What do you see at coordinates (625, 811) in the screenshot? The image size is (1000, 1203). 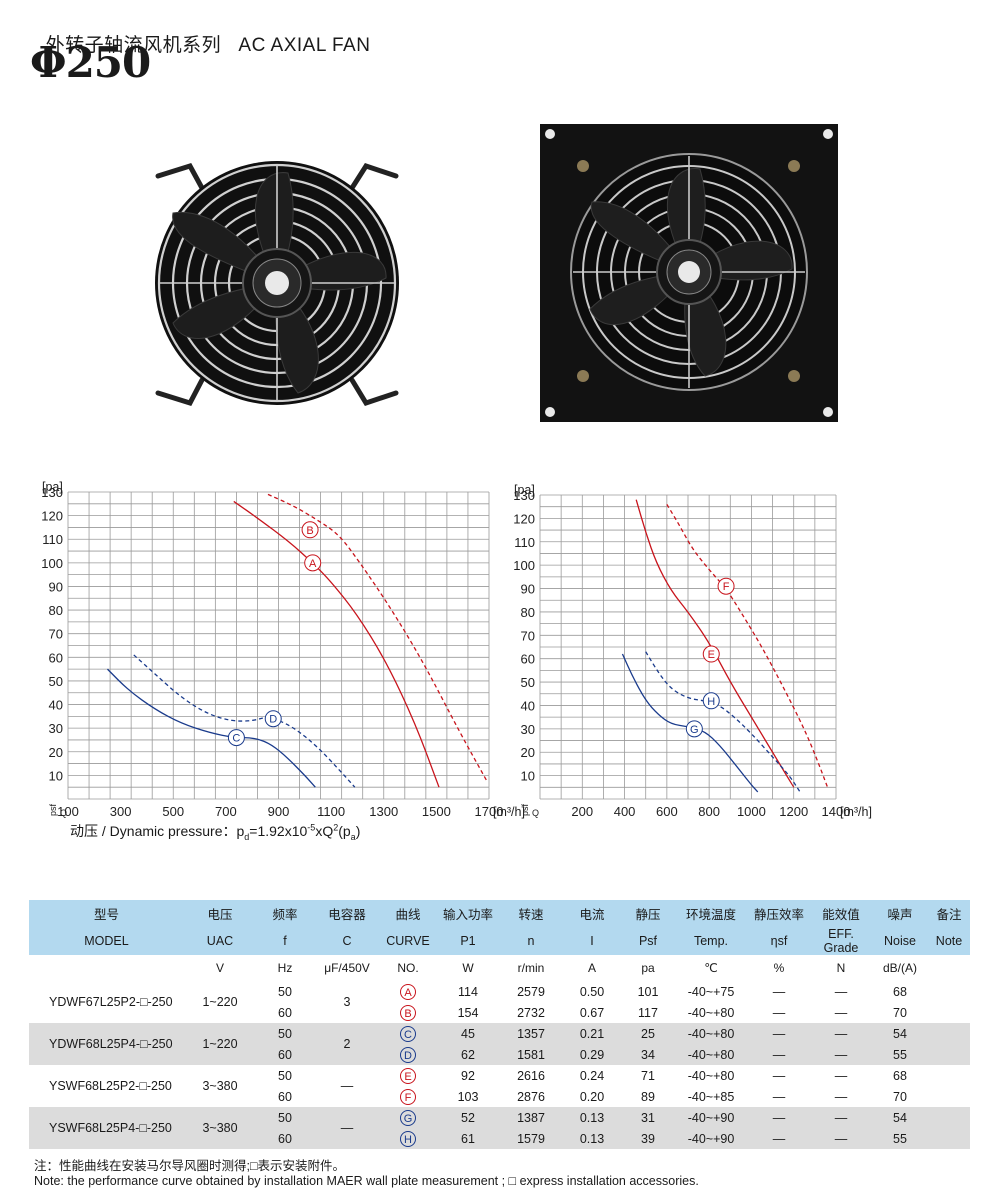 I see `x-tick-label: 400` at bounding box center [625, 811].